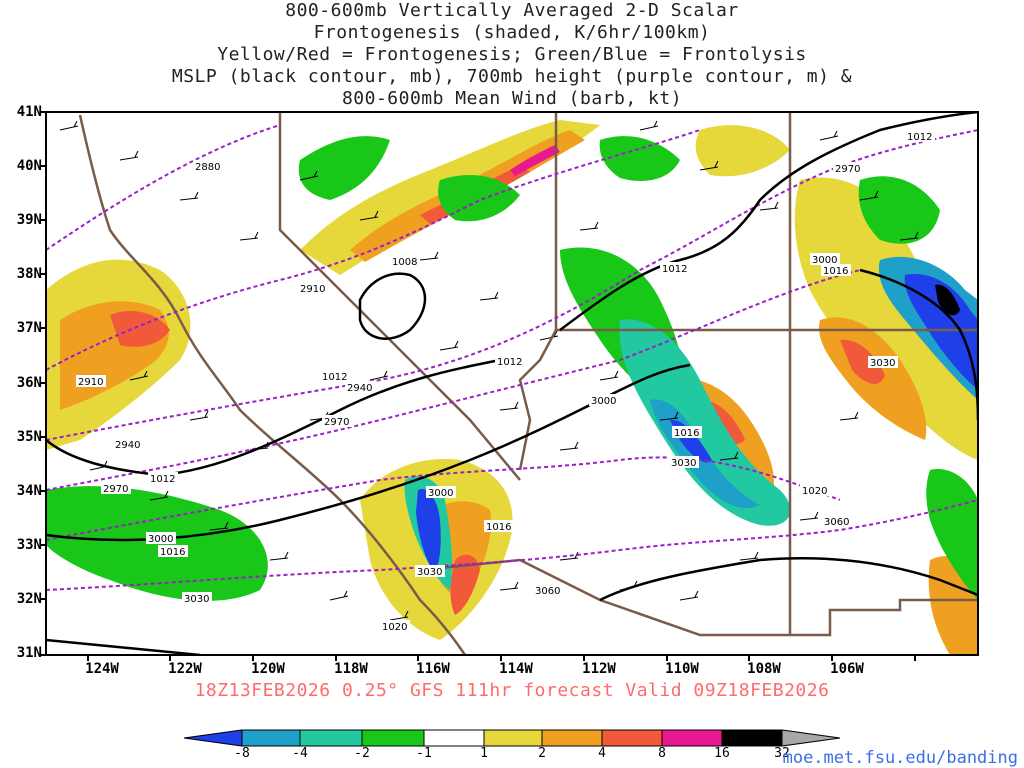 Image resolution: width=1024 pixels, height=768 pixels. What do you see at coordinates (29, 599) in the screenshot?
I see `lat-label: 32N` at bounding box center [29, 599].